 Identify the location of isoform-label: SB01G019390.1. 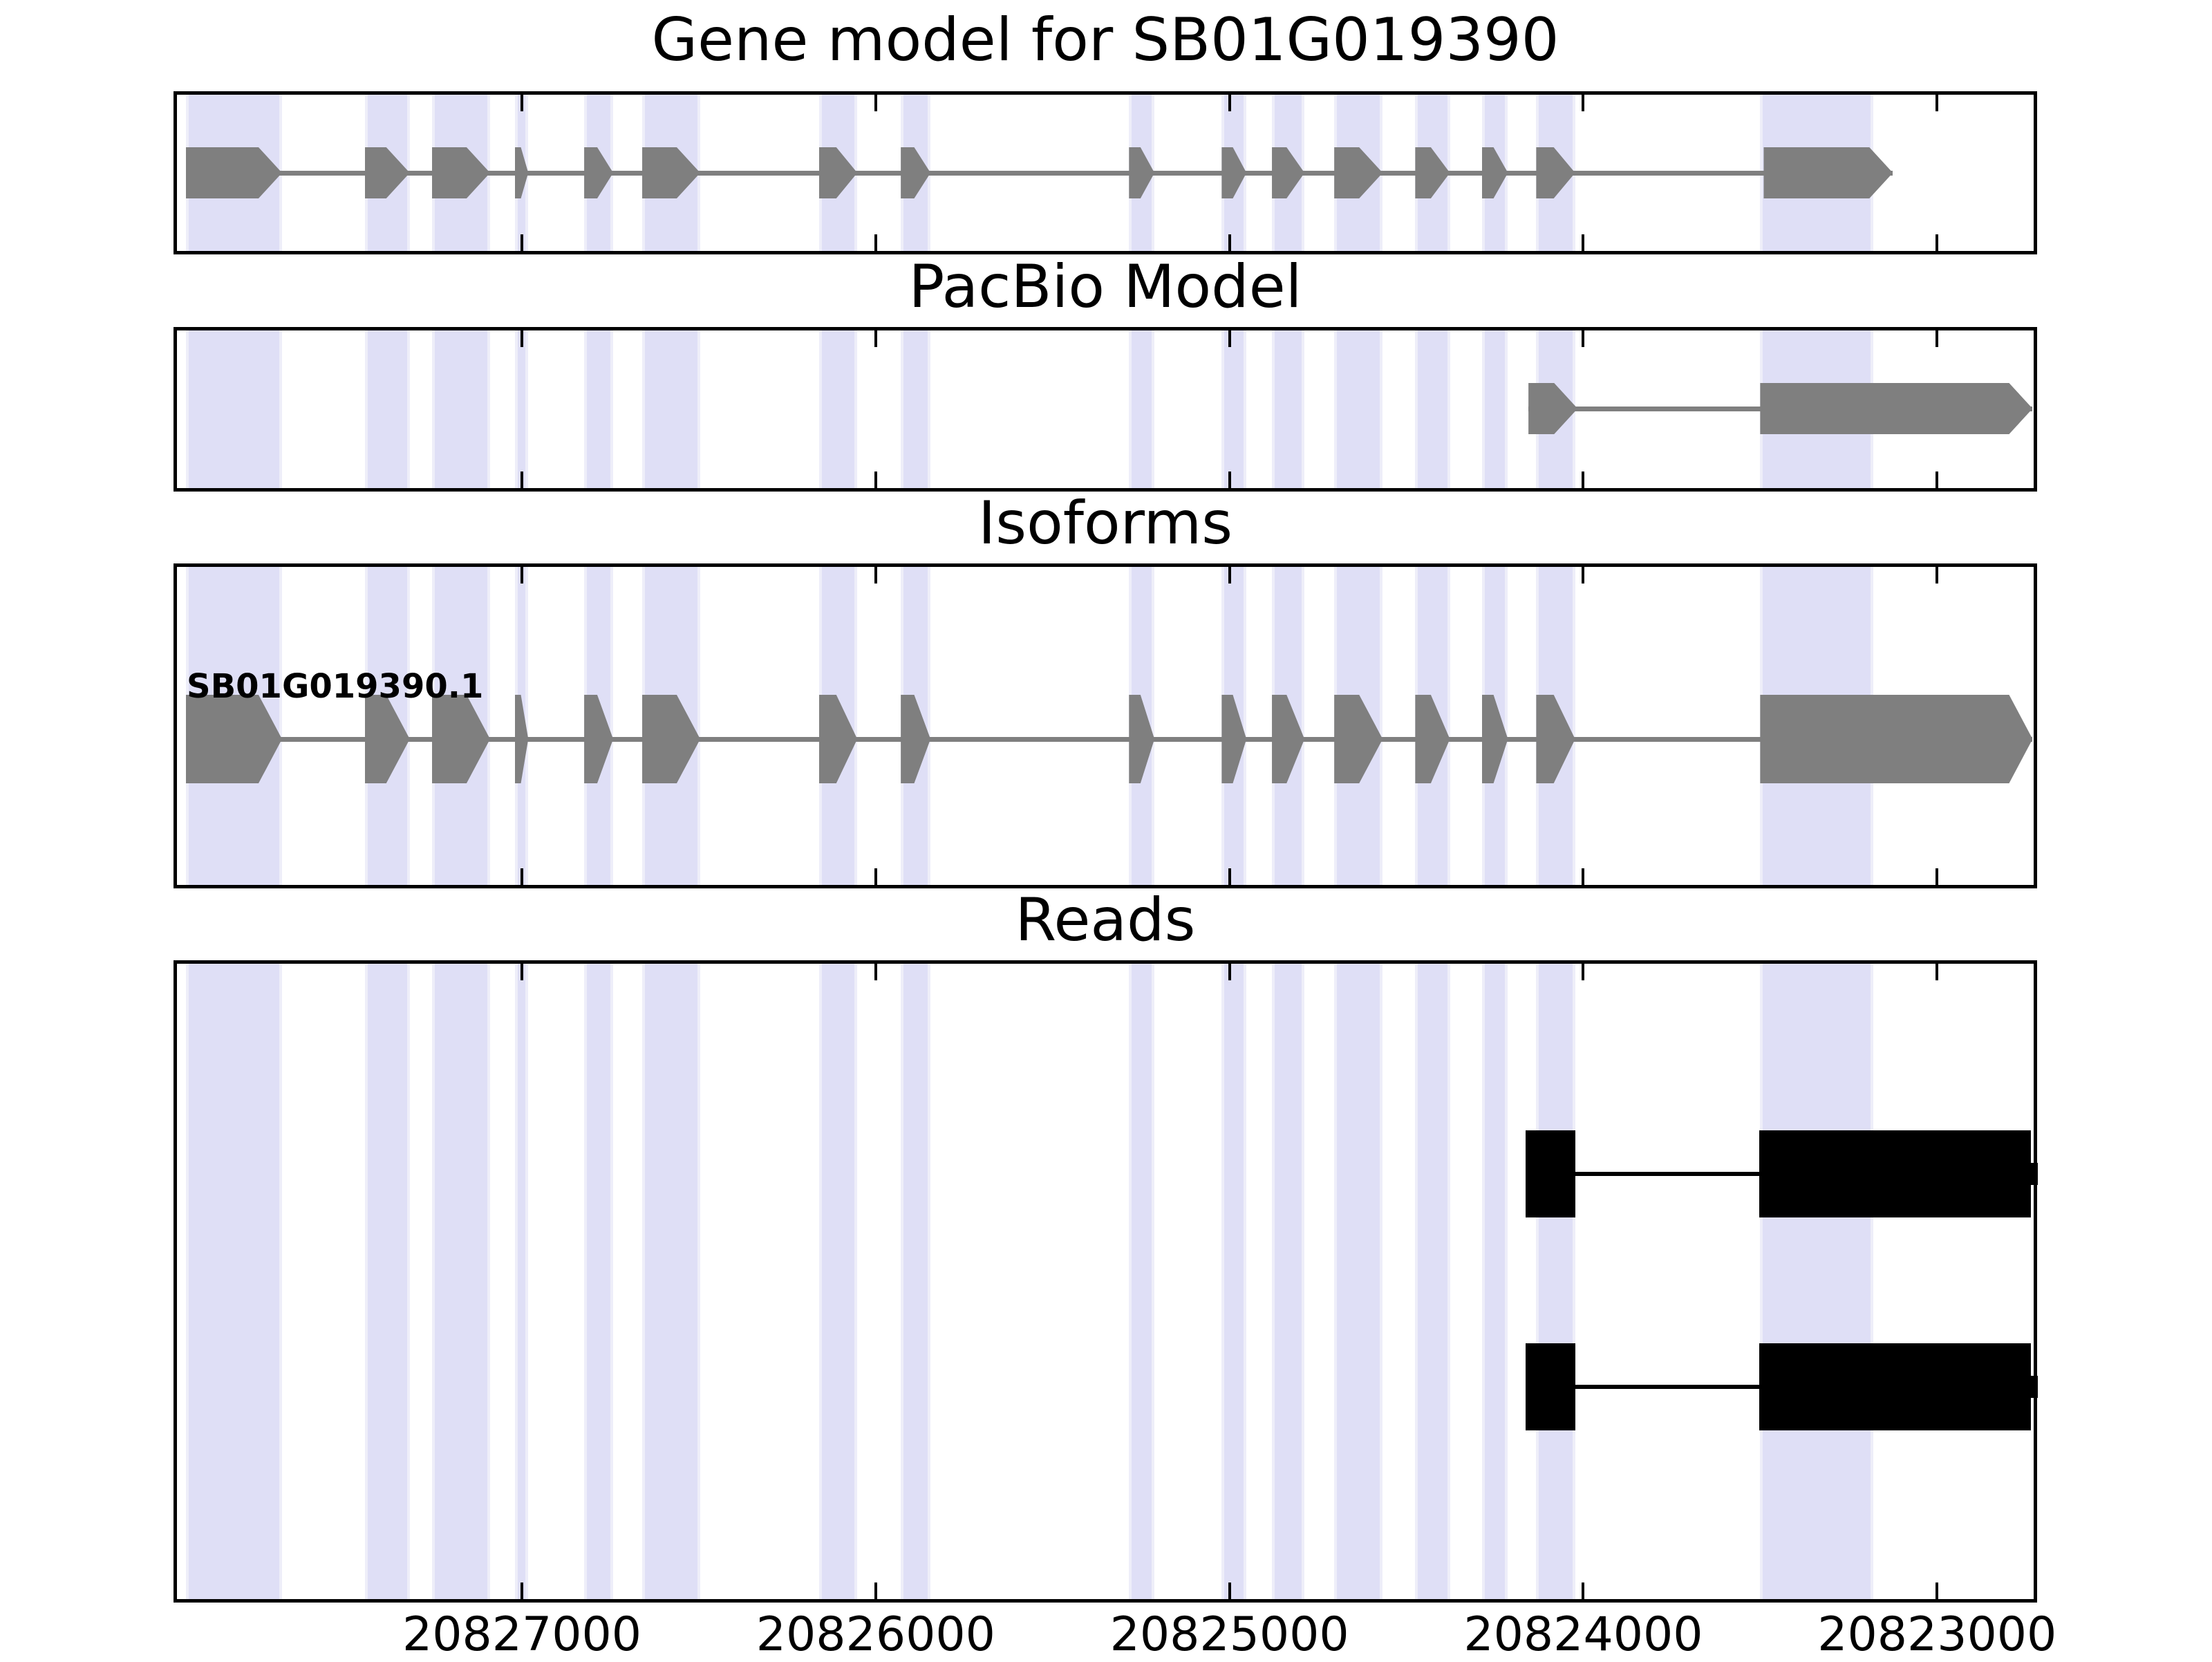
(335, 687).